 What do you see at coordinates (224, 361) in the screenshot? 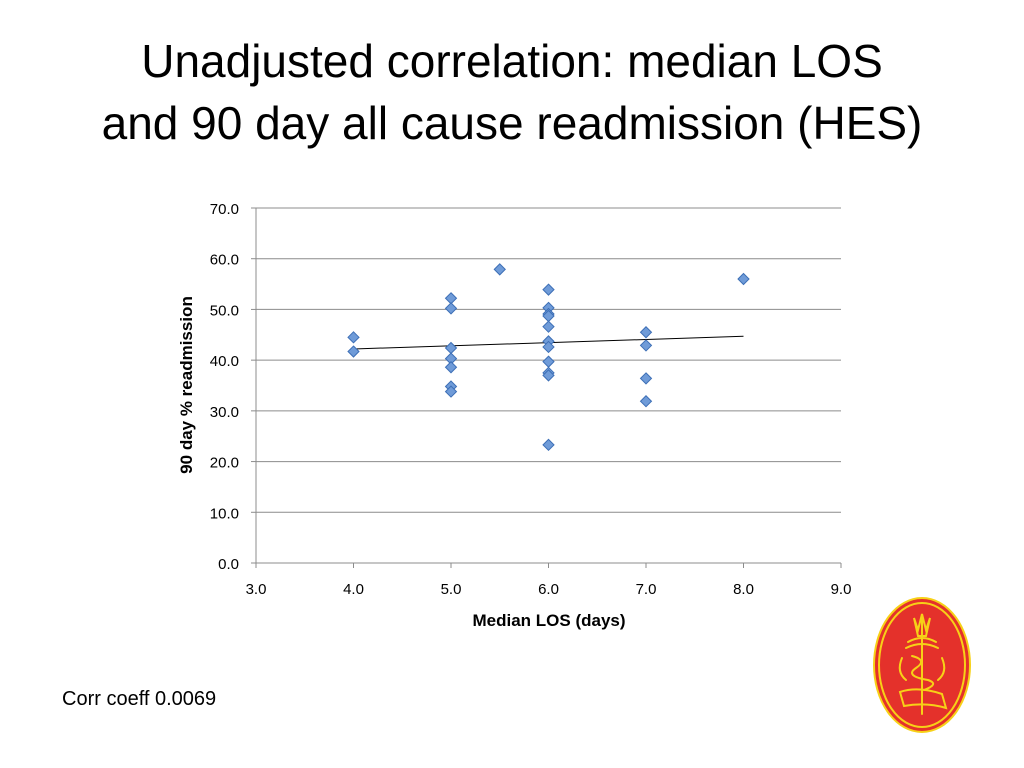
I see `y-tick-label: 40.0` at bounding box center [224, 361].